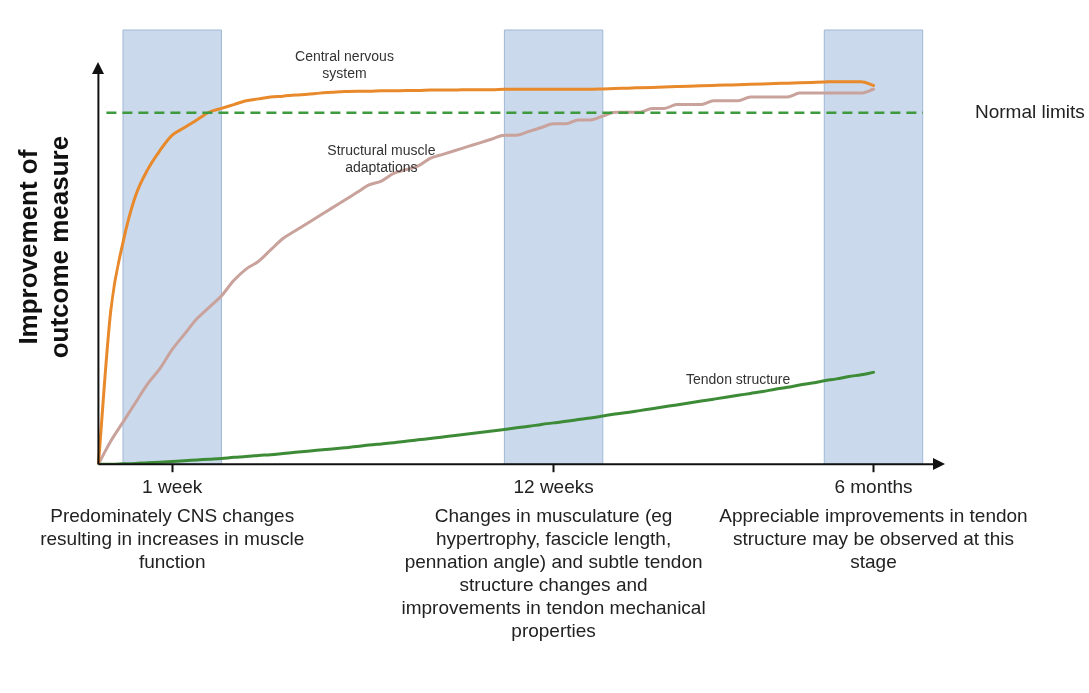 The width and height of the screenshot is (1089, 693). What do you see at coordinates (553, 486) in the screenshot?
I see `x-tick-label: 12 weeks` at bounding box center [553, 486].